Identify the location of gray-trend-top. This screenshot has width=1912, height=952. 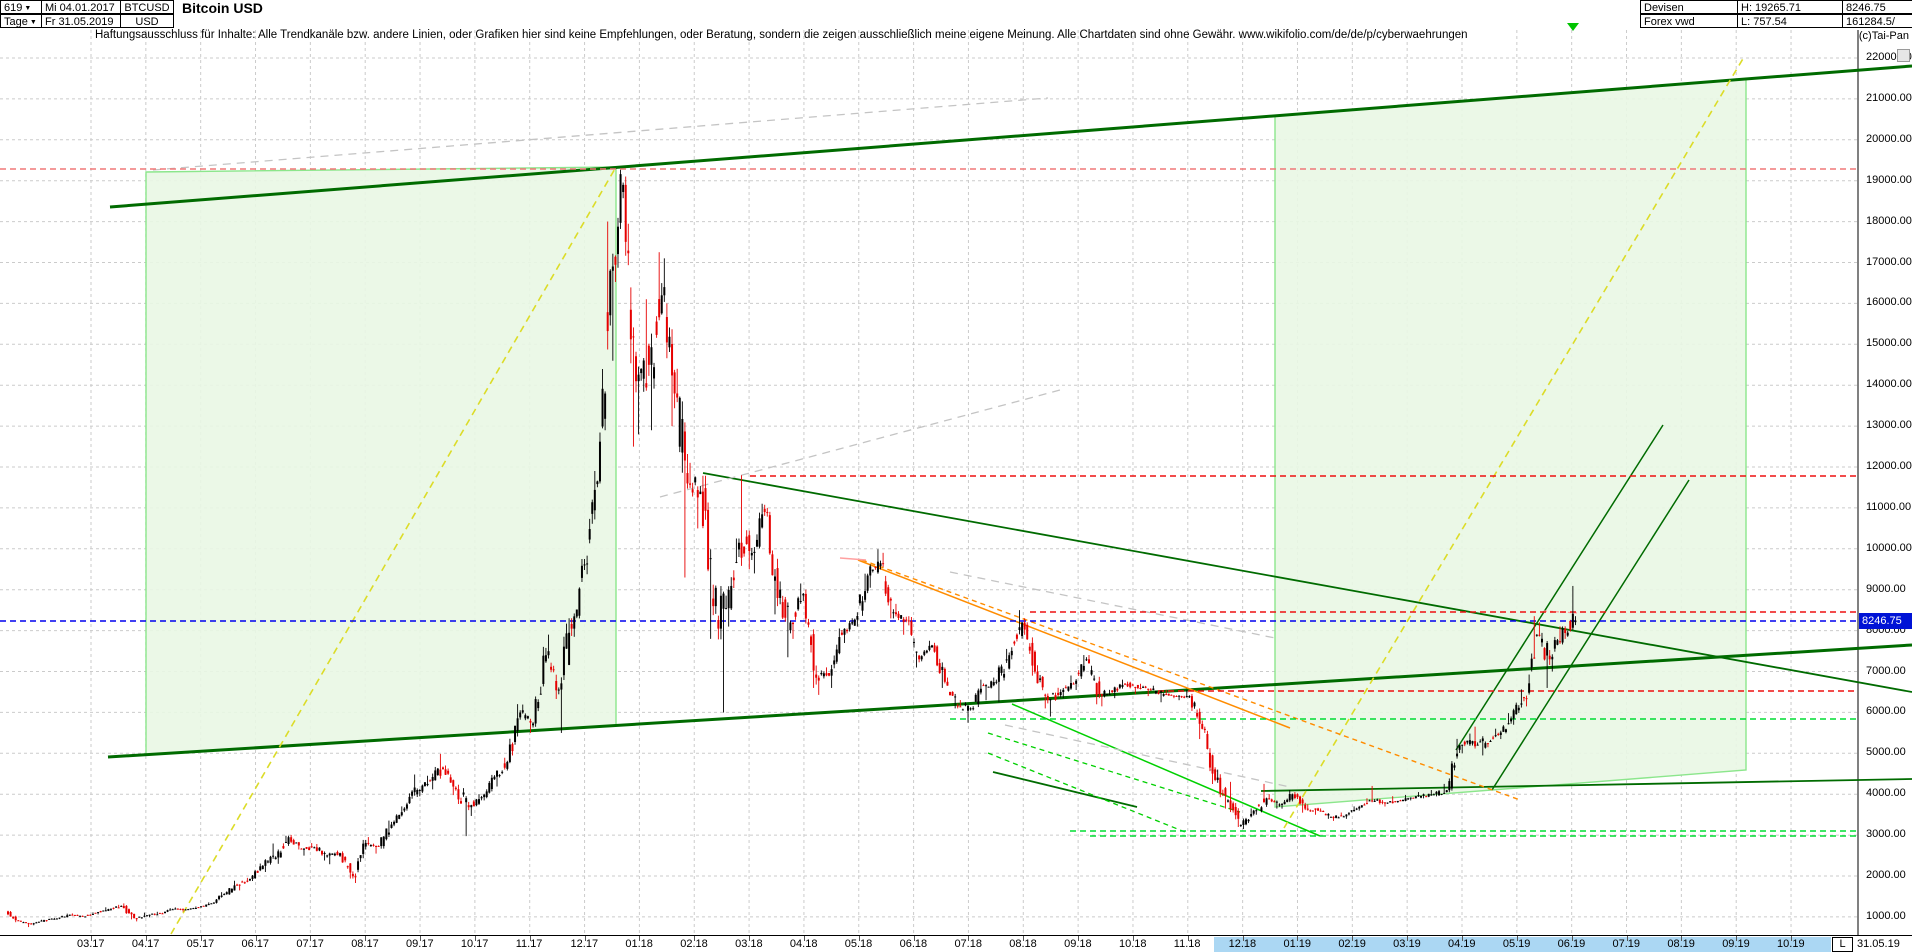
(600, 134).